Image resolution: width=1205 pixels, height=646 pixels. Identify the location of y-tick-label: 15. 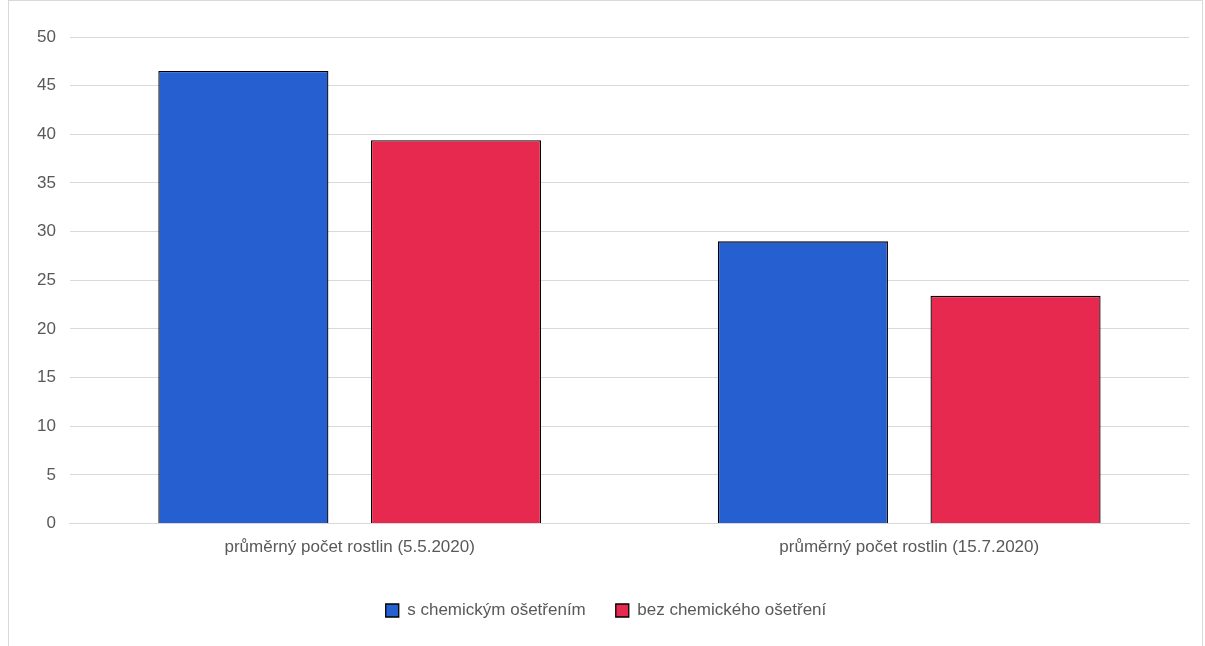
(46, 377).